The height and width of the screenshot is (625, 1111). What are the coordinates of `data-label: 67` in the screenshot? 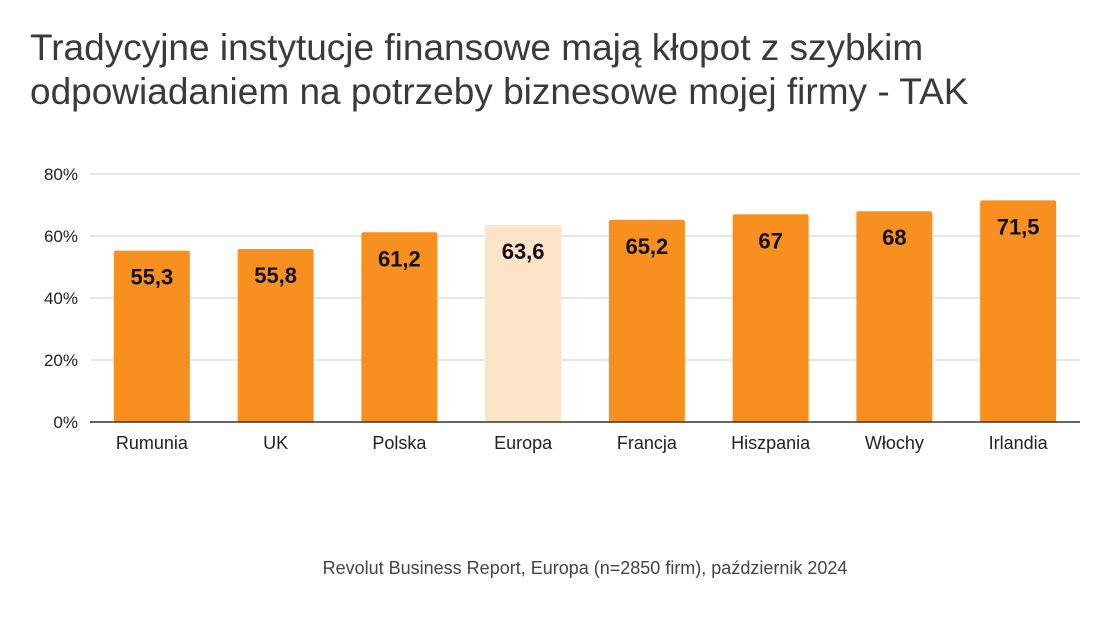 It's located at (770, 240).